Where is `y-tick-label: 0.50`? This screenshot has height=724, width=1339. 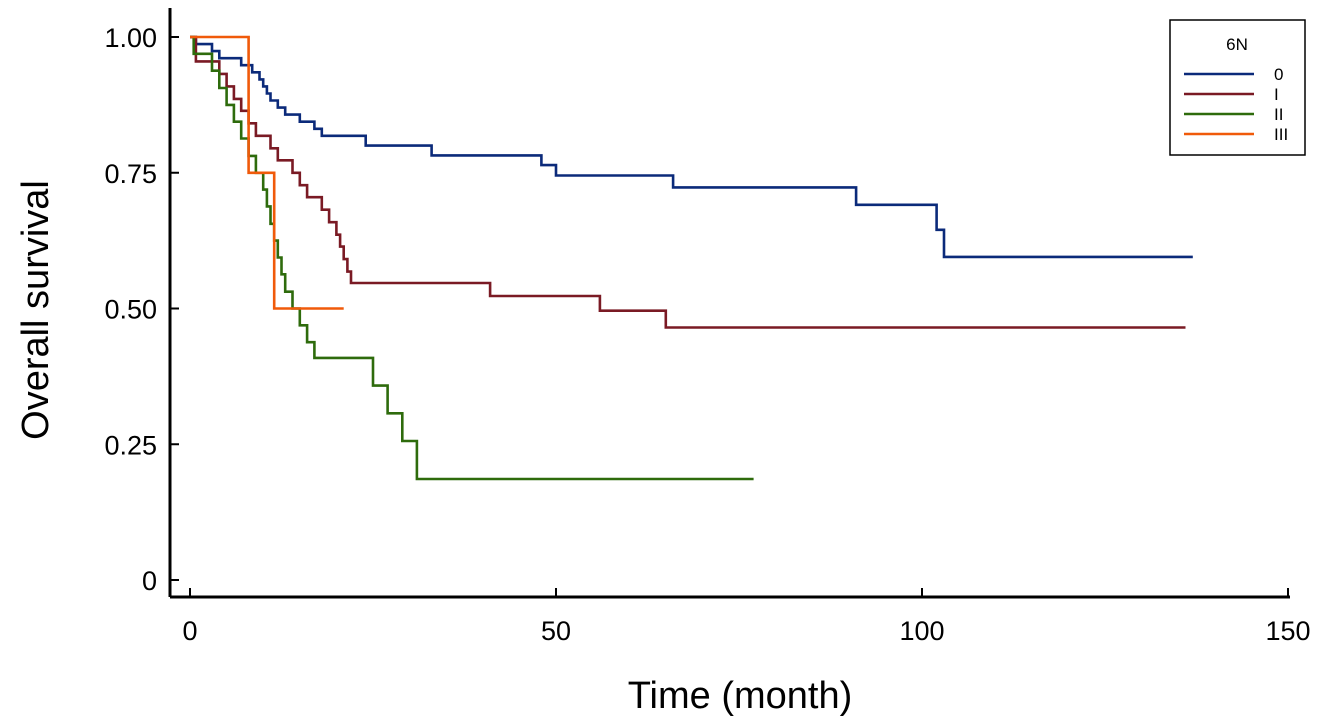
y-tick-label: 0.50 is located at coordinates (130, 310).